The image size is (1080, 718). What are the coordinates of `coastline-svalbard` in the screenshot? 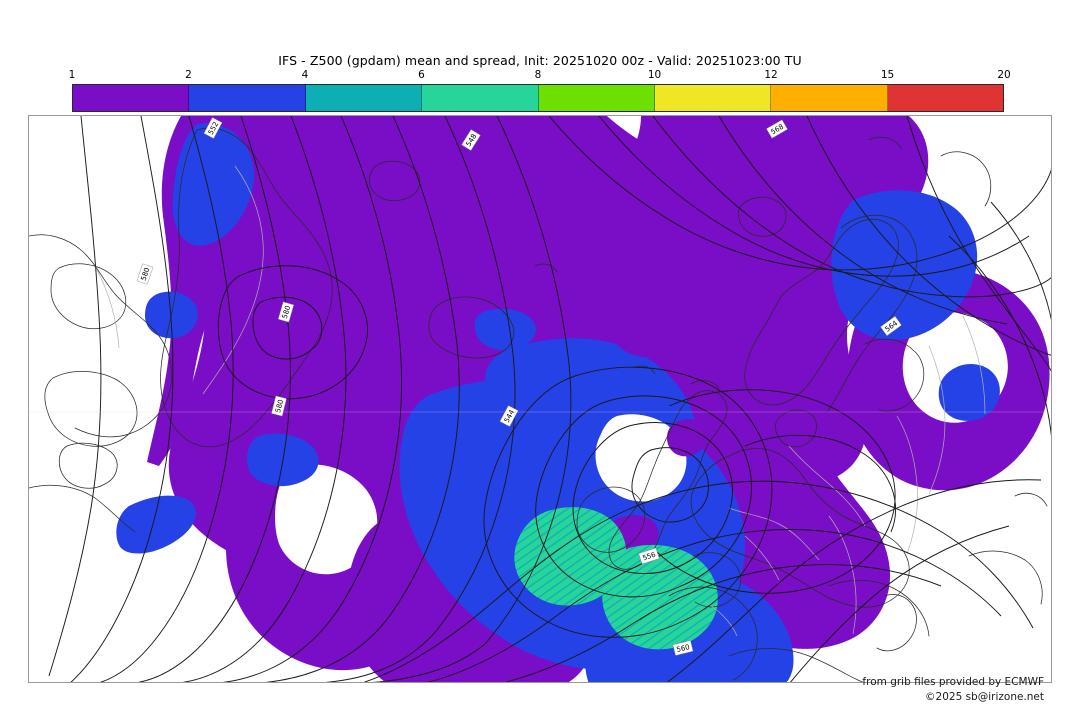 It's located at (762, 216).